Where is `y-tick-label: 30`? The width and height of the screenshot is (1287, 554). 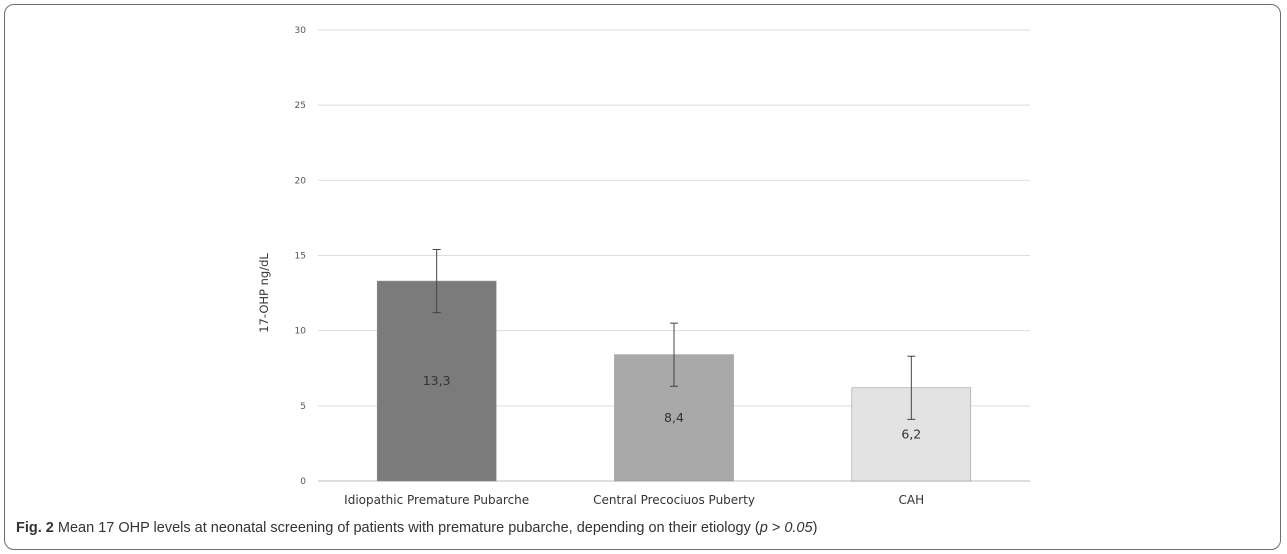
y-tick-label: 30 is located at coordinates (301, 31).